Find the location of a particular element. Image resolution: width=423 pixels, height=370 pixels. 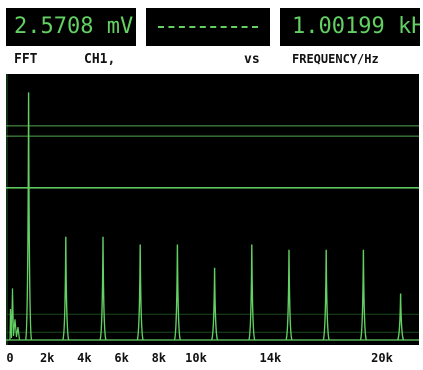

x-tick-label-6: 14k is located at coordinates (270, 358).